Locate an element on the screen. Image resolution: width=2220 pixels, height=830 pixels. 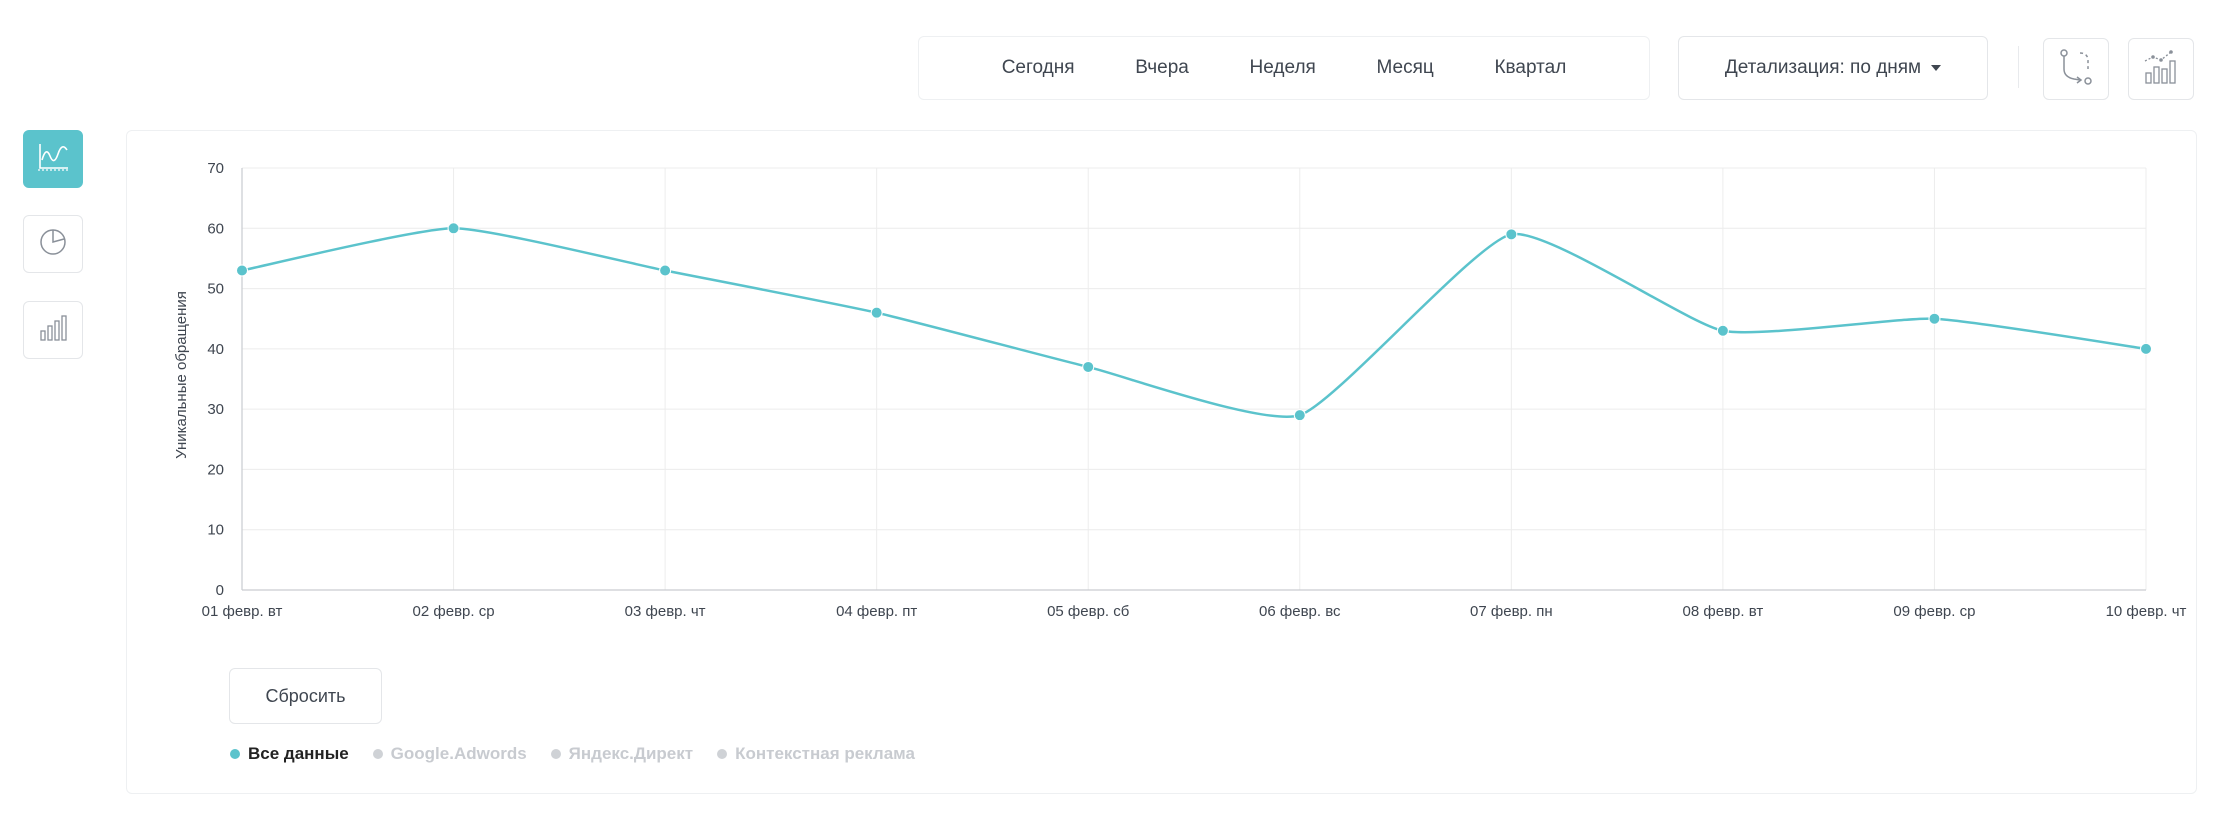
line-chart-icon is located at coordinates (53, 159).